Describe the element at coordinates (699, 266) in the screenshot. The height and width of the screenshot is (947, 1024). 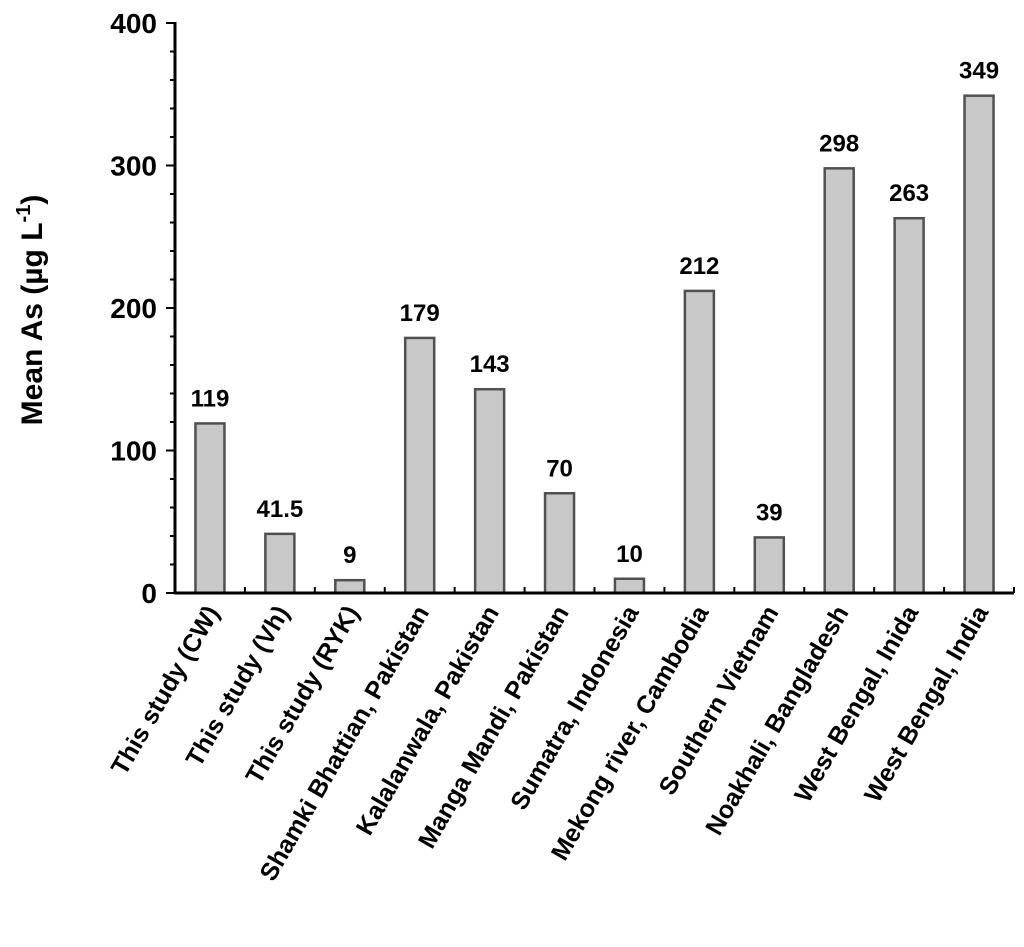
I see `data-label: 212` at that location.